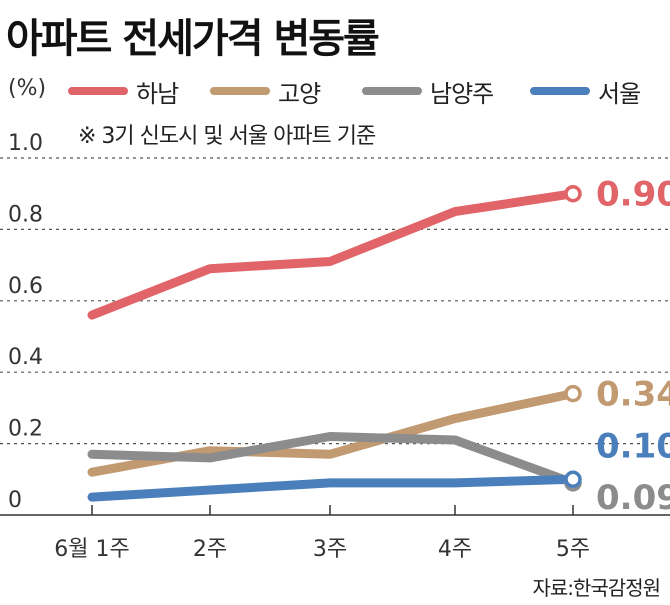 Image resolution: width=670 pixels, height=605 pixels. I want to click on legend-label-hanam: 하남, so click(157, 93).